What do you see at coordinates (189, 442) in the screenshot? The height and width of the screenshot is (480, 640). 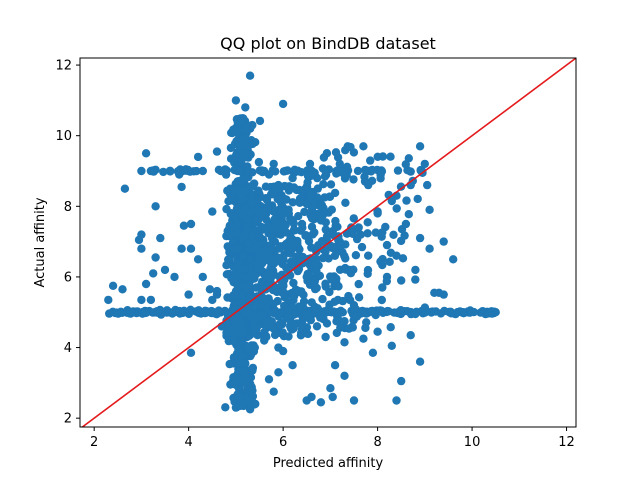 I see `x-tick-label: 4` at bounding box center [189, 442].